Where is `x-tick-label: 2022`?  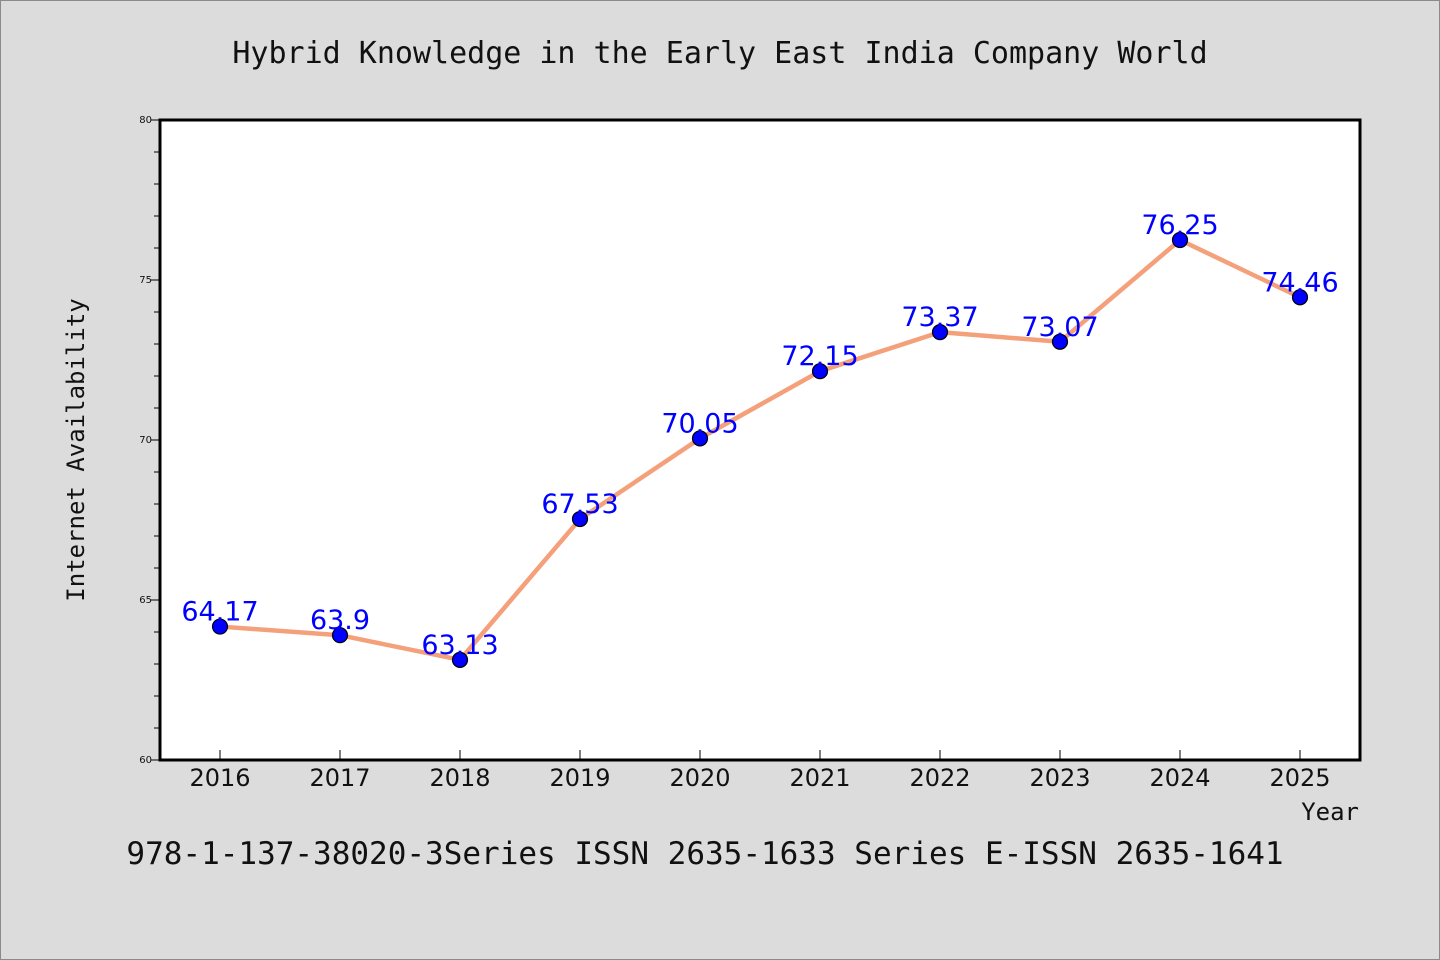
x-tick-label: 2022 is located at coordinates (939, 778).